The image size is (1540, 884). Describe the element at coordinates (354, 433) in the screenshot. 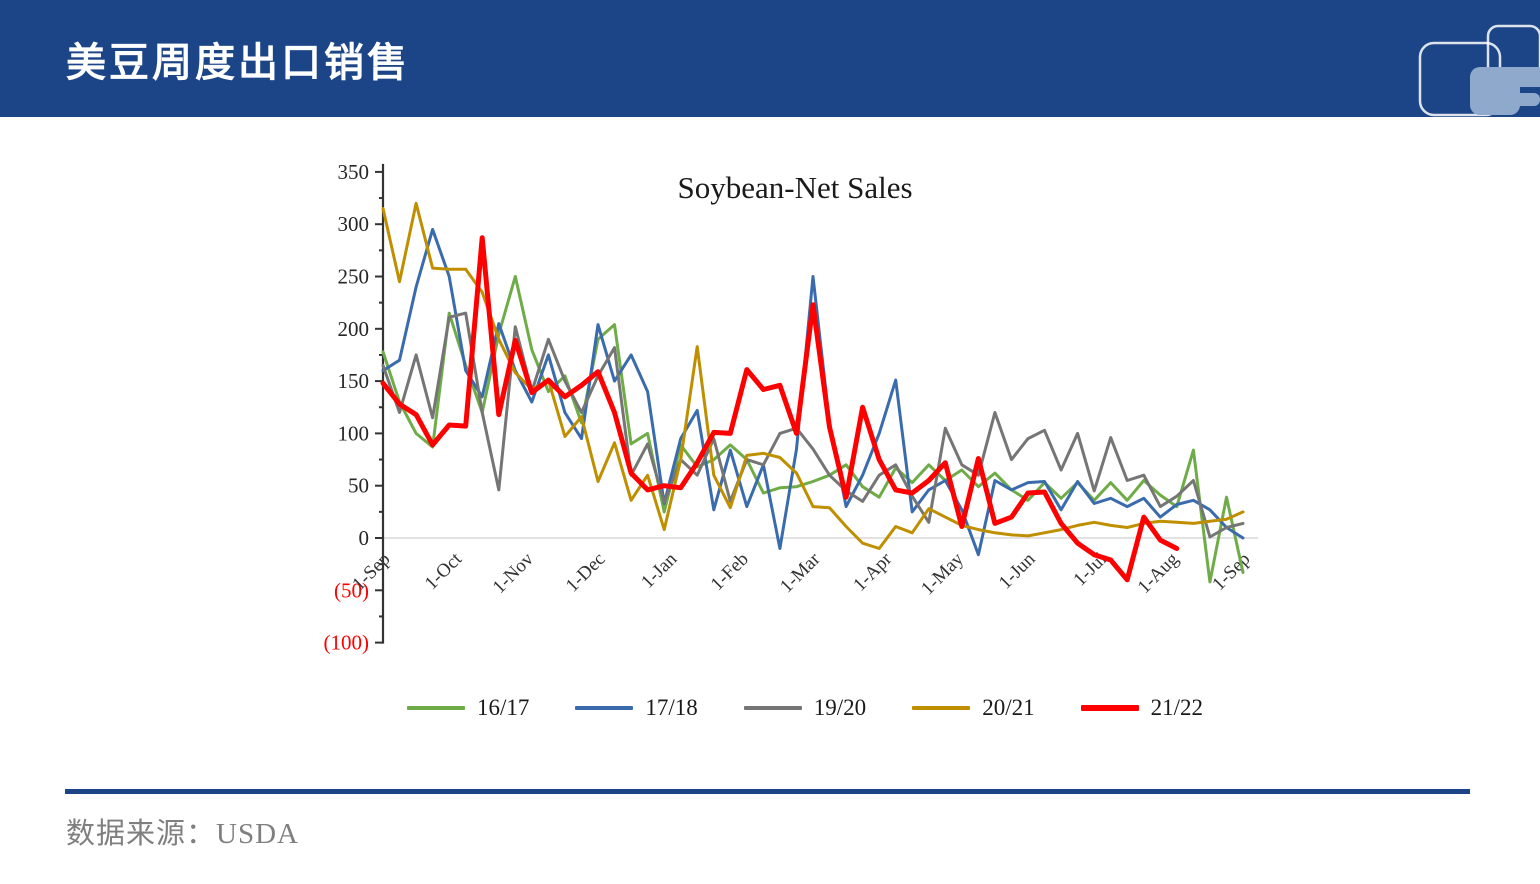

I see `y-tick-label: 100` at that location.